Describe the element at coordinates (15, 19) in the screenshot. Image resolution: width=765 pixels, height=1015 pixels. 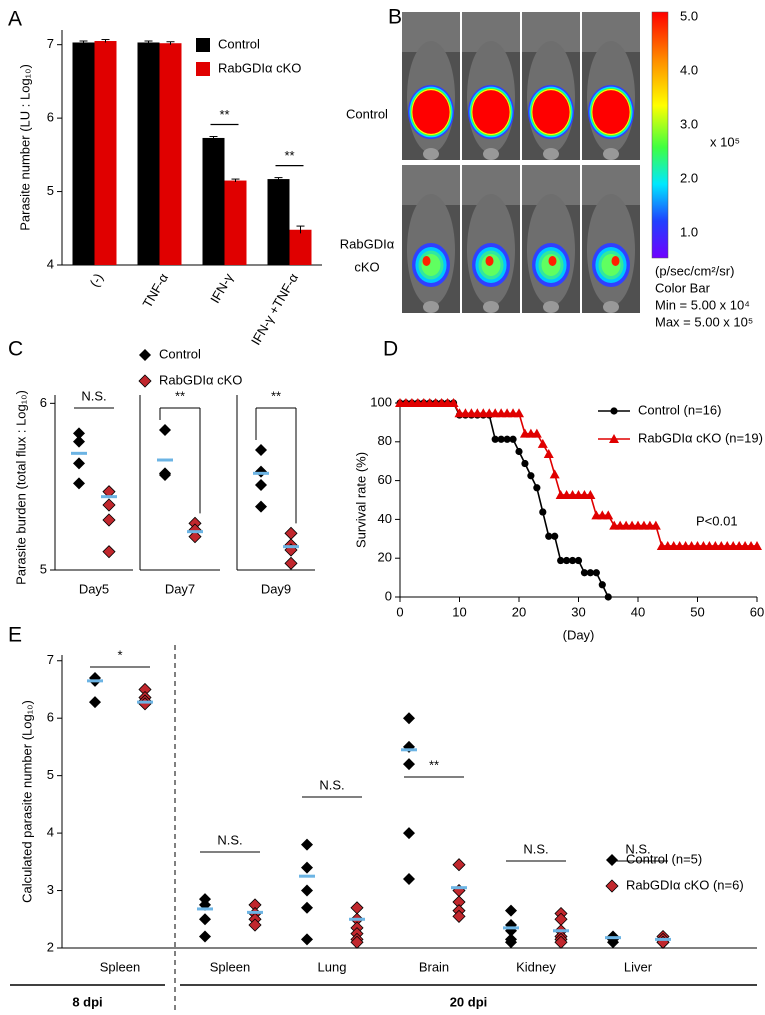
I see `panel-label: A` at that location.